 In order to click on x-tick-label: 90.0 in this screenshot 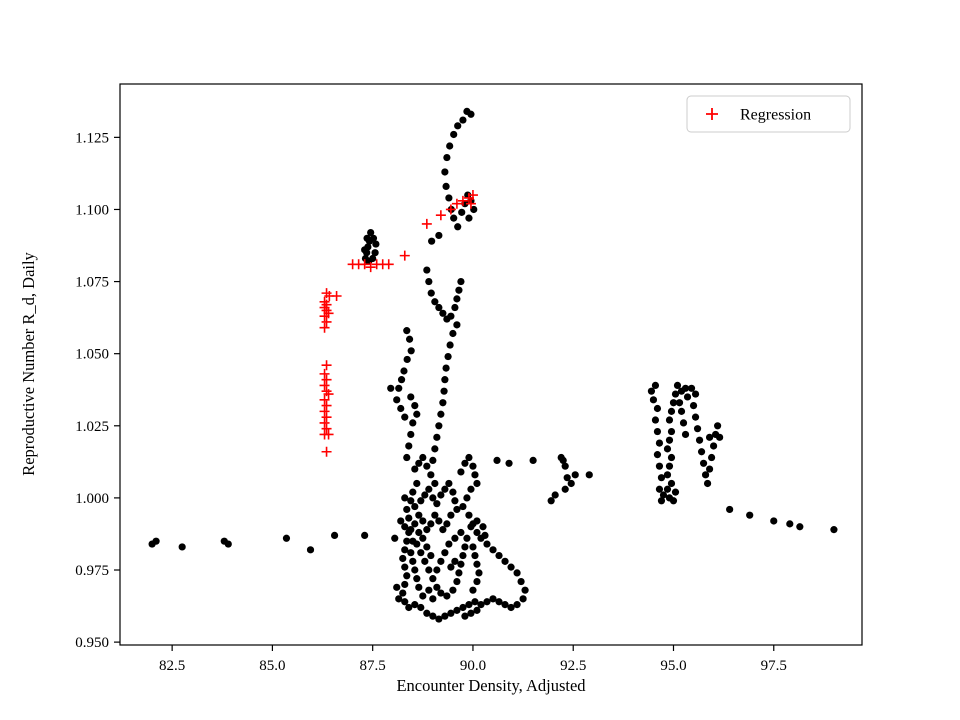, I will do `click(473, 666)`.